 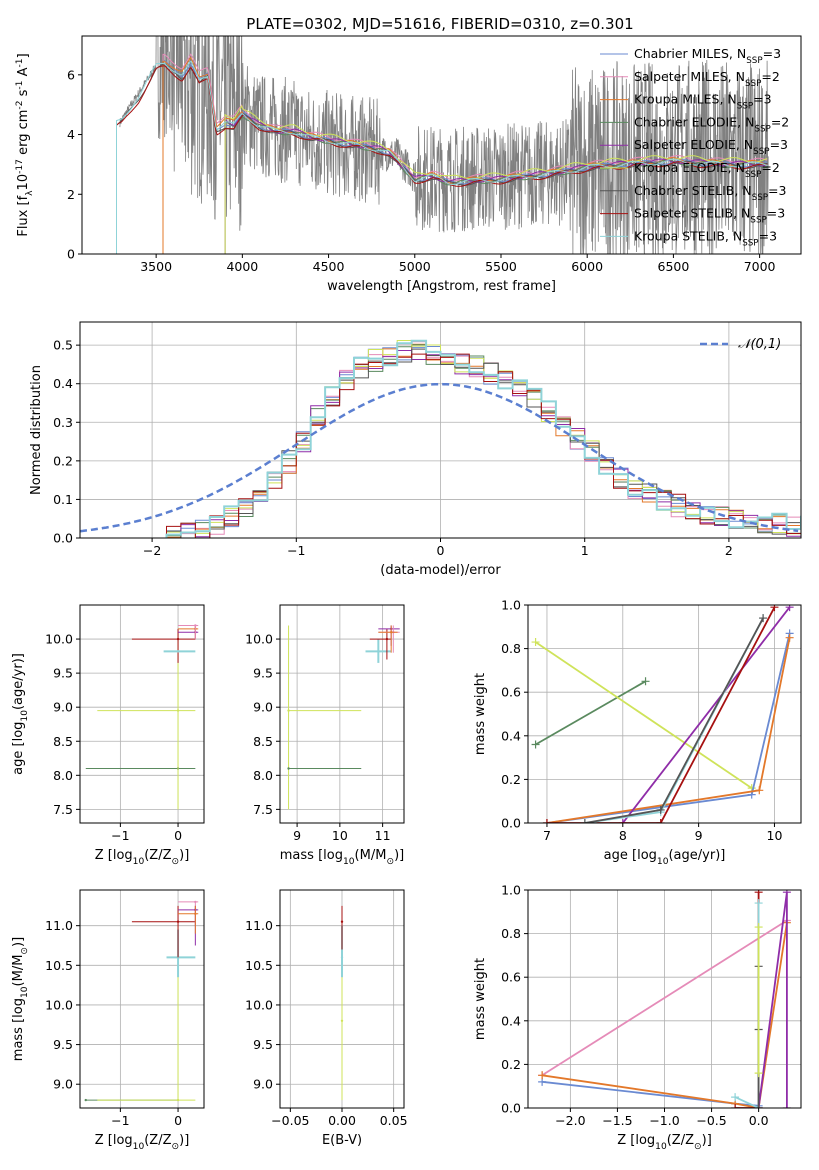 What do you see at coordinates (71, 254) in the screenshot?
I see `y-tick-label: 0` at bounding box center [71, 254].